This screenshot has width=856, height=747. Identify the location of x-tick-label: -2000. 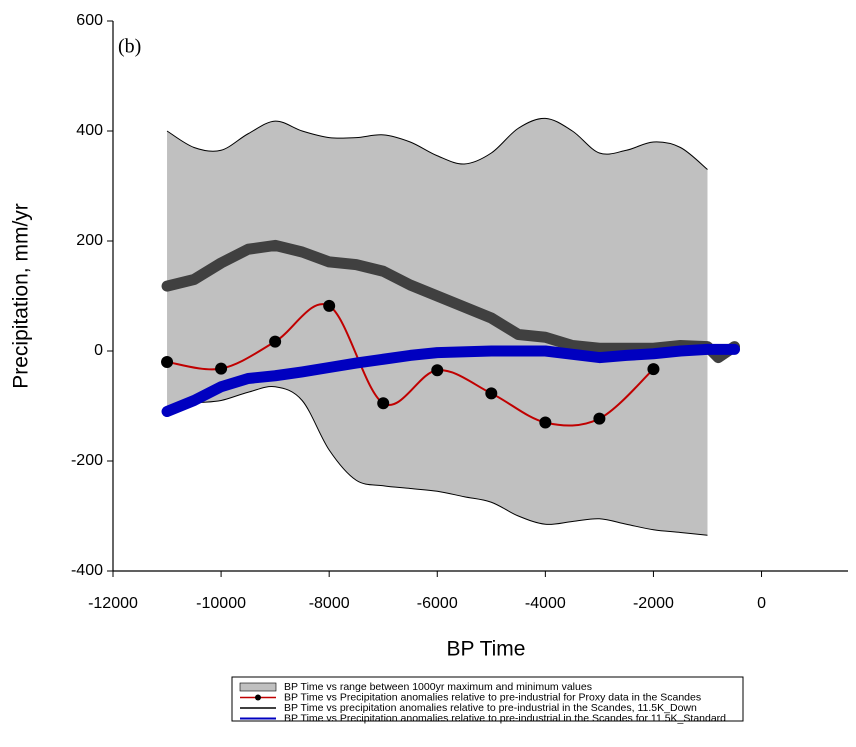
(653, 603).